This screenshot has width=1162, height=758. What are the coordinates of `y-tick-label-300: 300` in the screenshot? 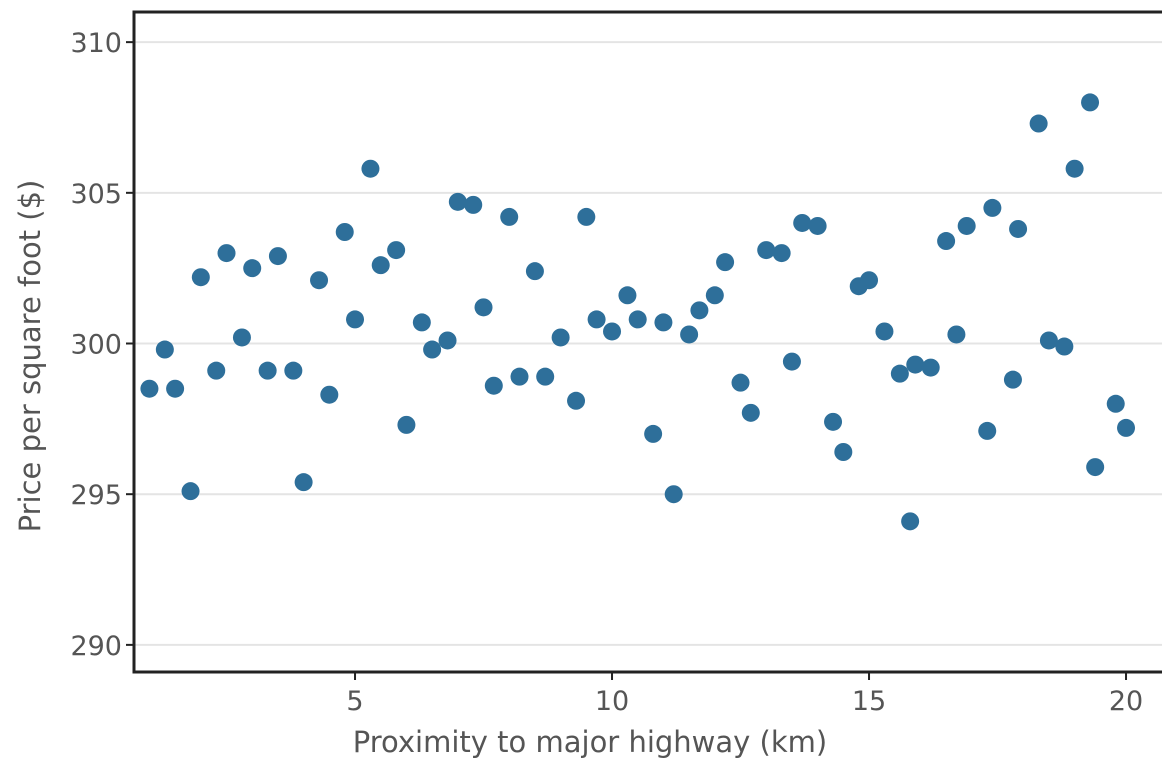 It's located at (96, 345).